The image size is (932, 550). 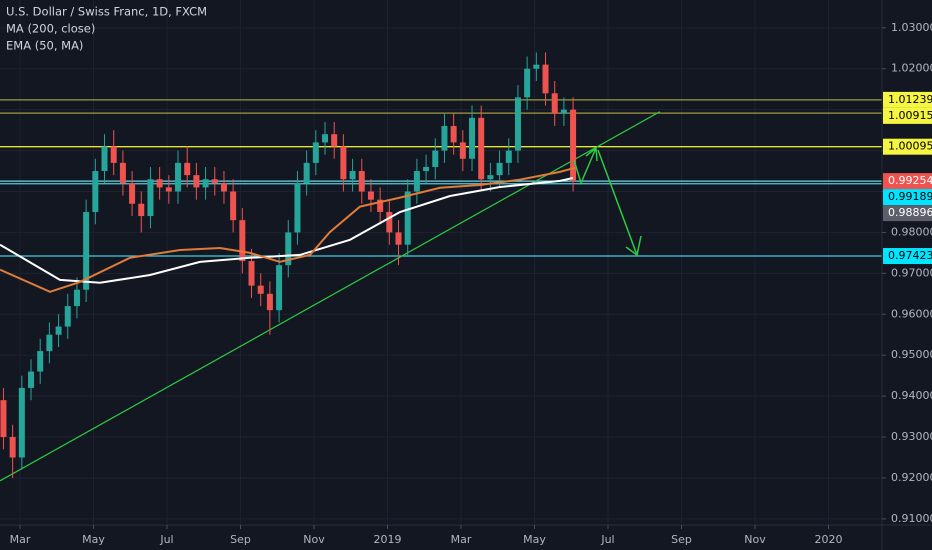 What do you see at coordinates (828, 539) in the screenshot?
I see `x-tick-label: 2020` at bounding box center [828, 539].